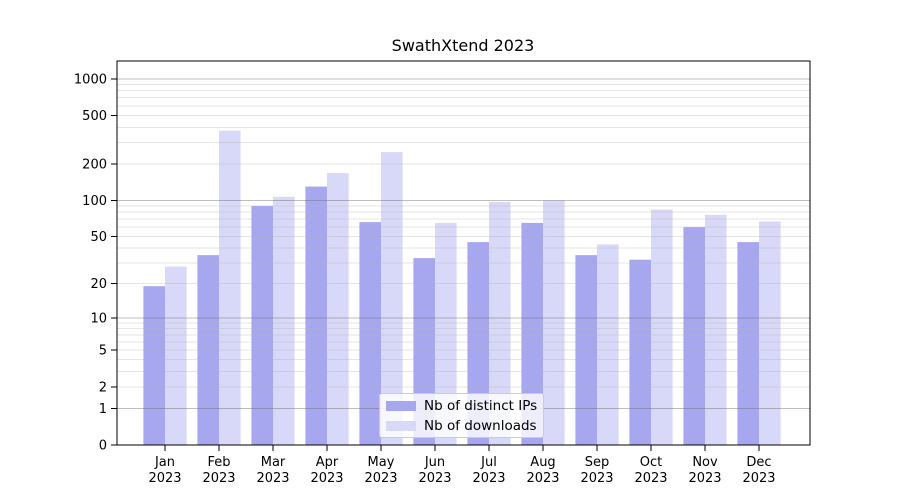 The image size is (900, 504). Describe the element at coordinates (705, 462) in the screenshot. I see `x-tick-label-month: Nov` at that location.